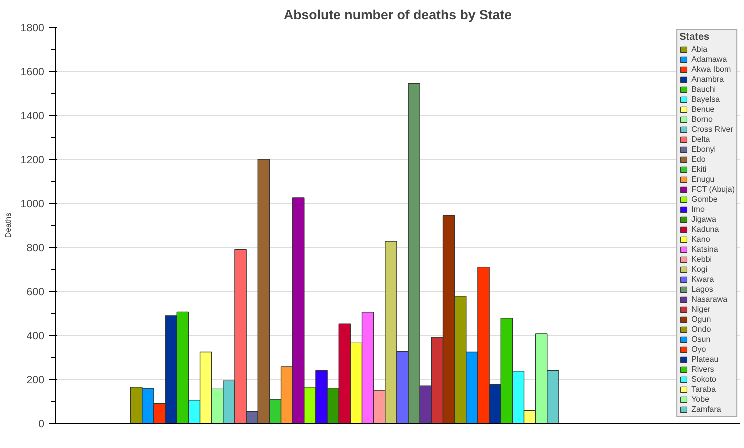  Describe the element at coordinates (699, 159) in the screenshot. I see `legend-label: Edo` at that location.